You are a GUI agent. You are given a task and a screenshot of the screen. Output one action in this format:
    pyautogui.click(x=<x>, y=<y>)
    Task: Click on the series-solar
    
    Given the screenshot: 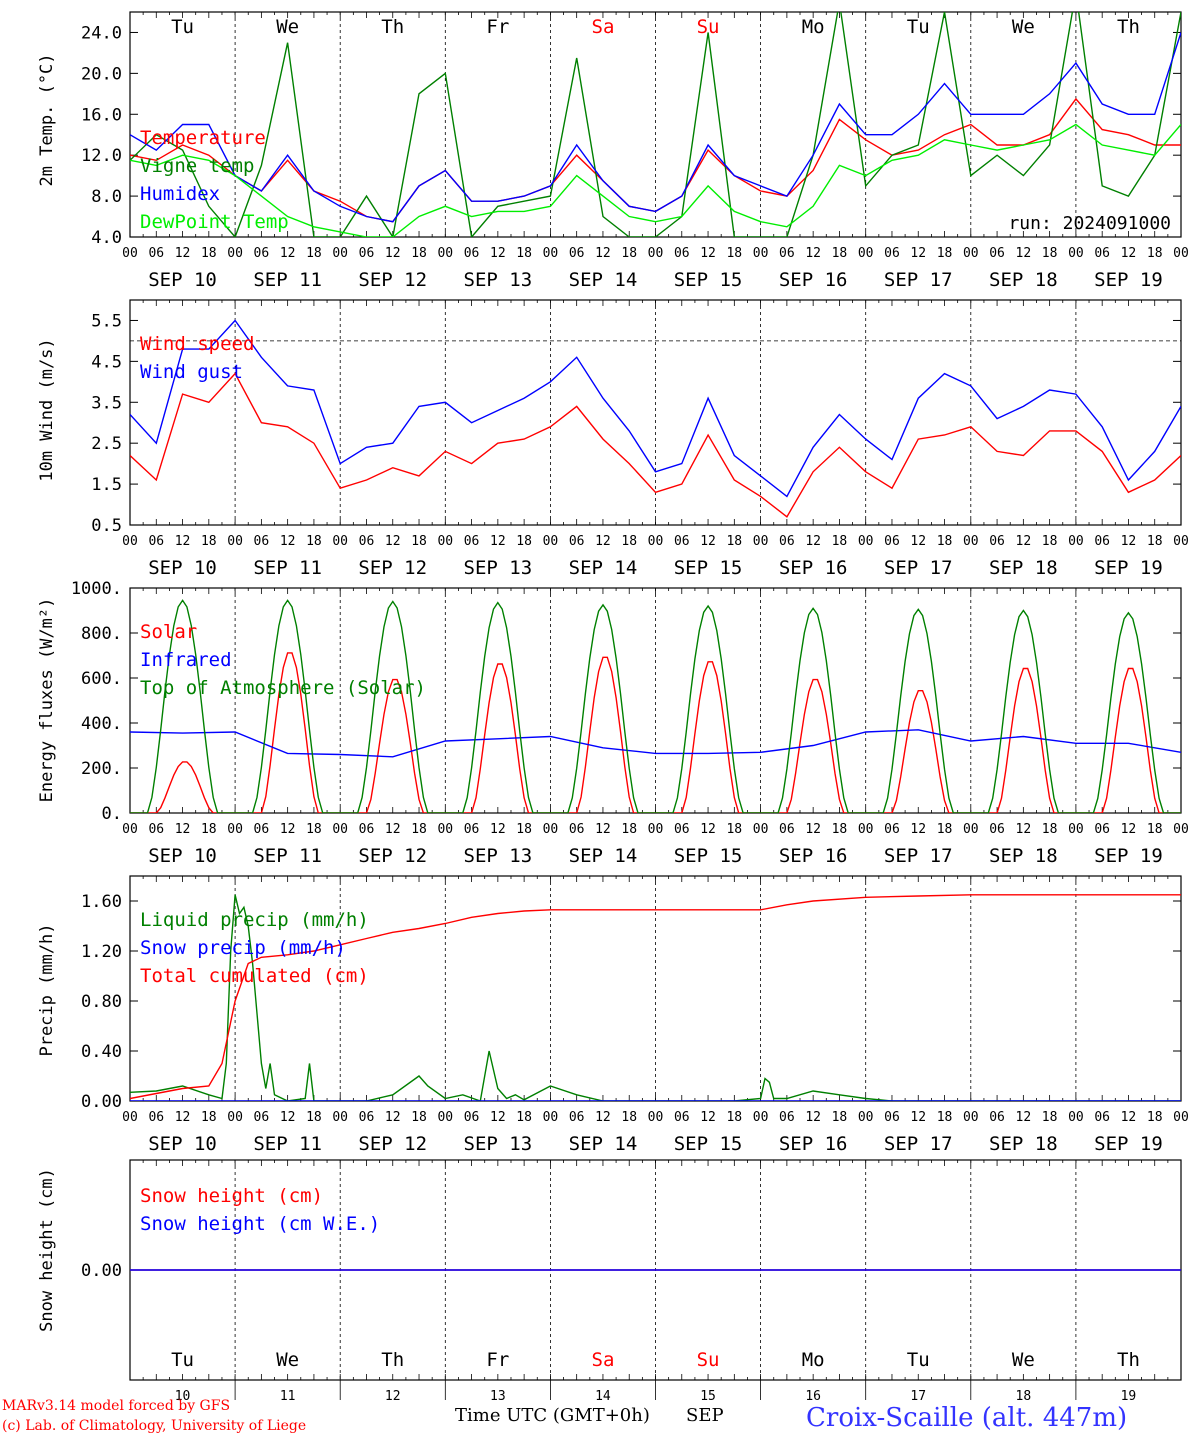 What is the action you would take?
    pyautogui.click(x=655, y=732)
    